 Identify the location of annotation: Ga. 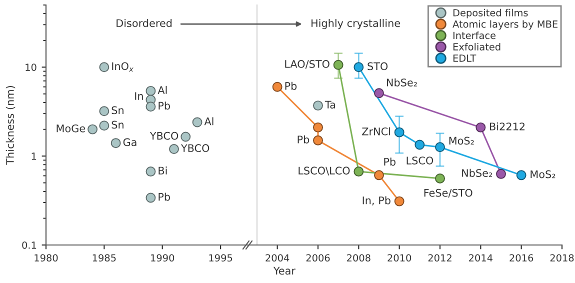
(129, 142).